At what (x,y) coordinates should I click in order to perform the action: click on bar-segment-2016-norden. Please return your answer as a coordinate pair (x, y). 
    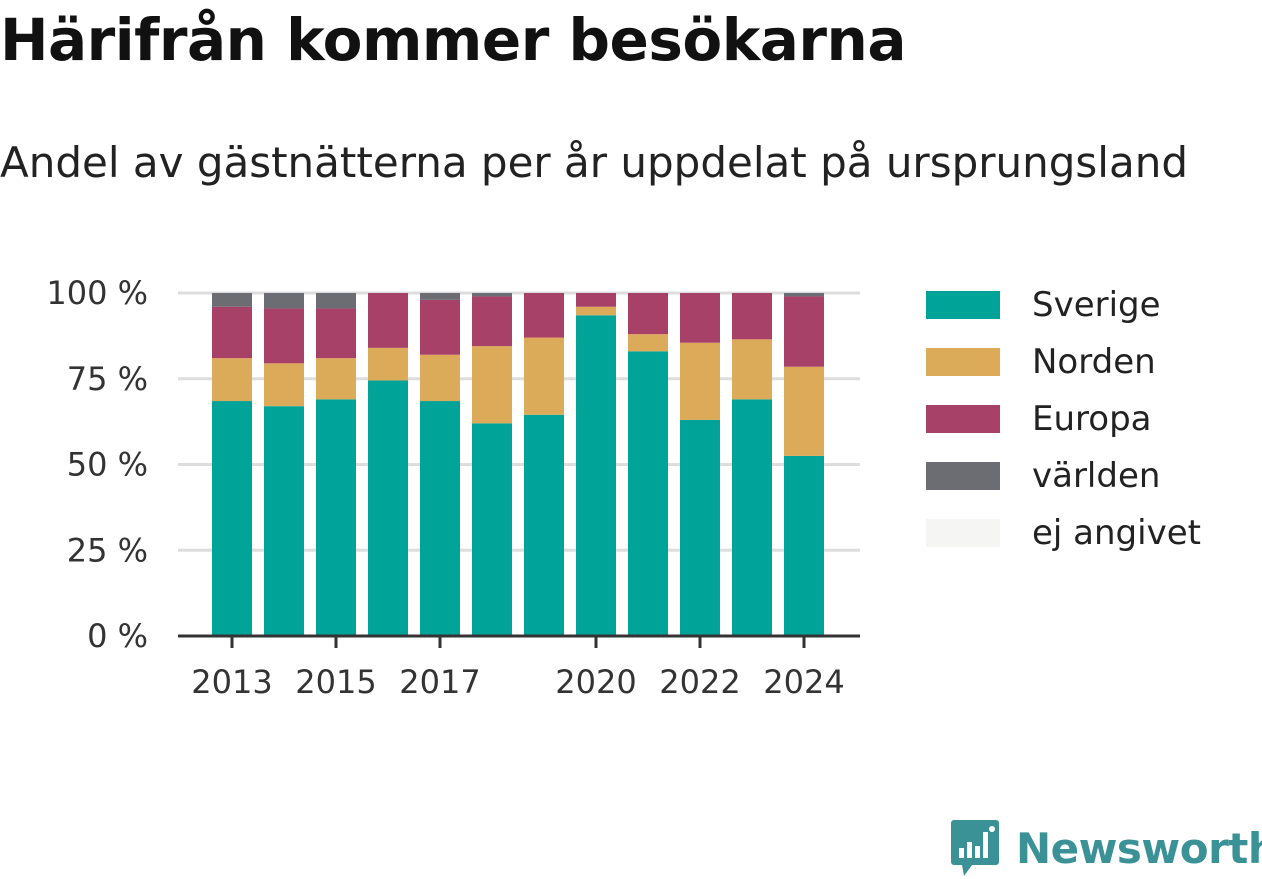
    Looking at the image, I should click on (388, 364).